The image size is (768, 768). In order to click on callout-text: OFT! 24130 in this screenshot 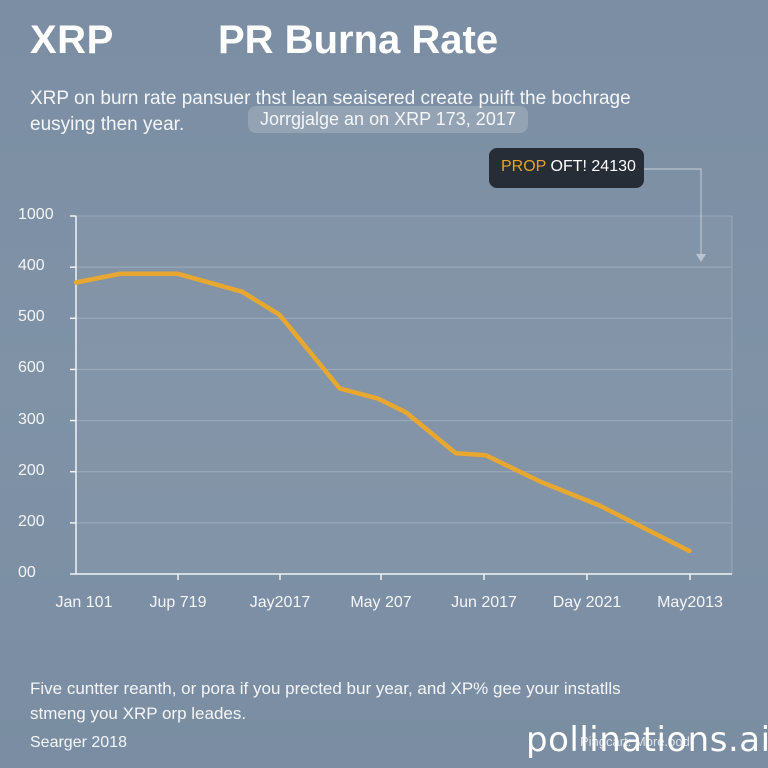, I will do `click(591, 166)`.